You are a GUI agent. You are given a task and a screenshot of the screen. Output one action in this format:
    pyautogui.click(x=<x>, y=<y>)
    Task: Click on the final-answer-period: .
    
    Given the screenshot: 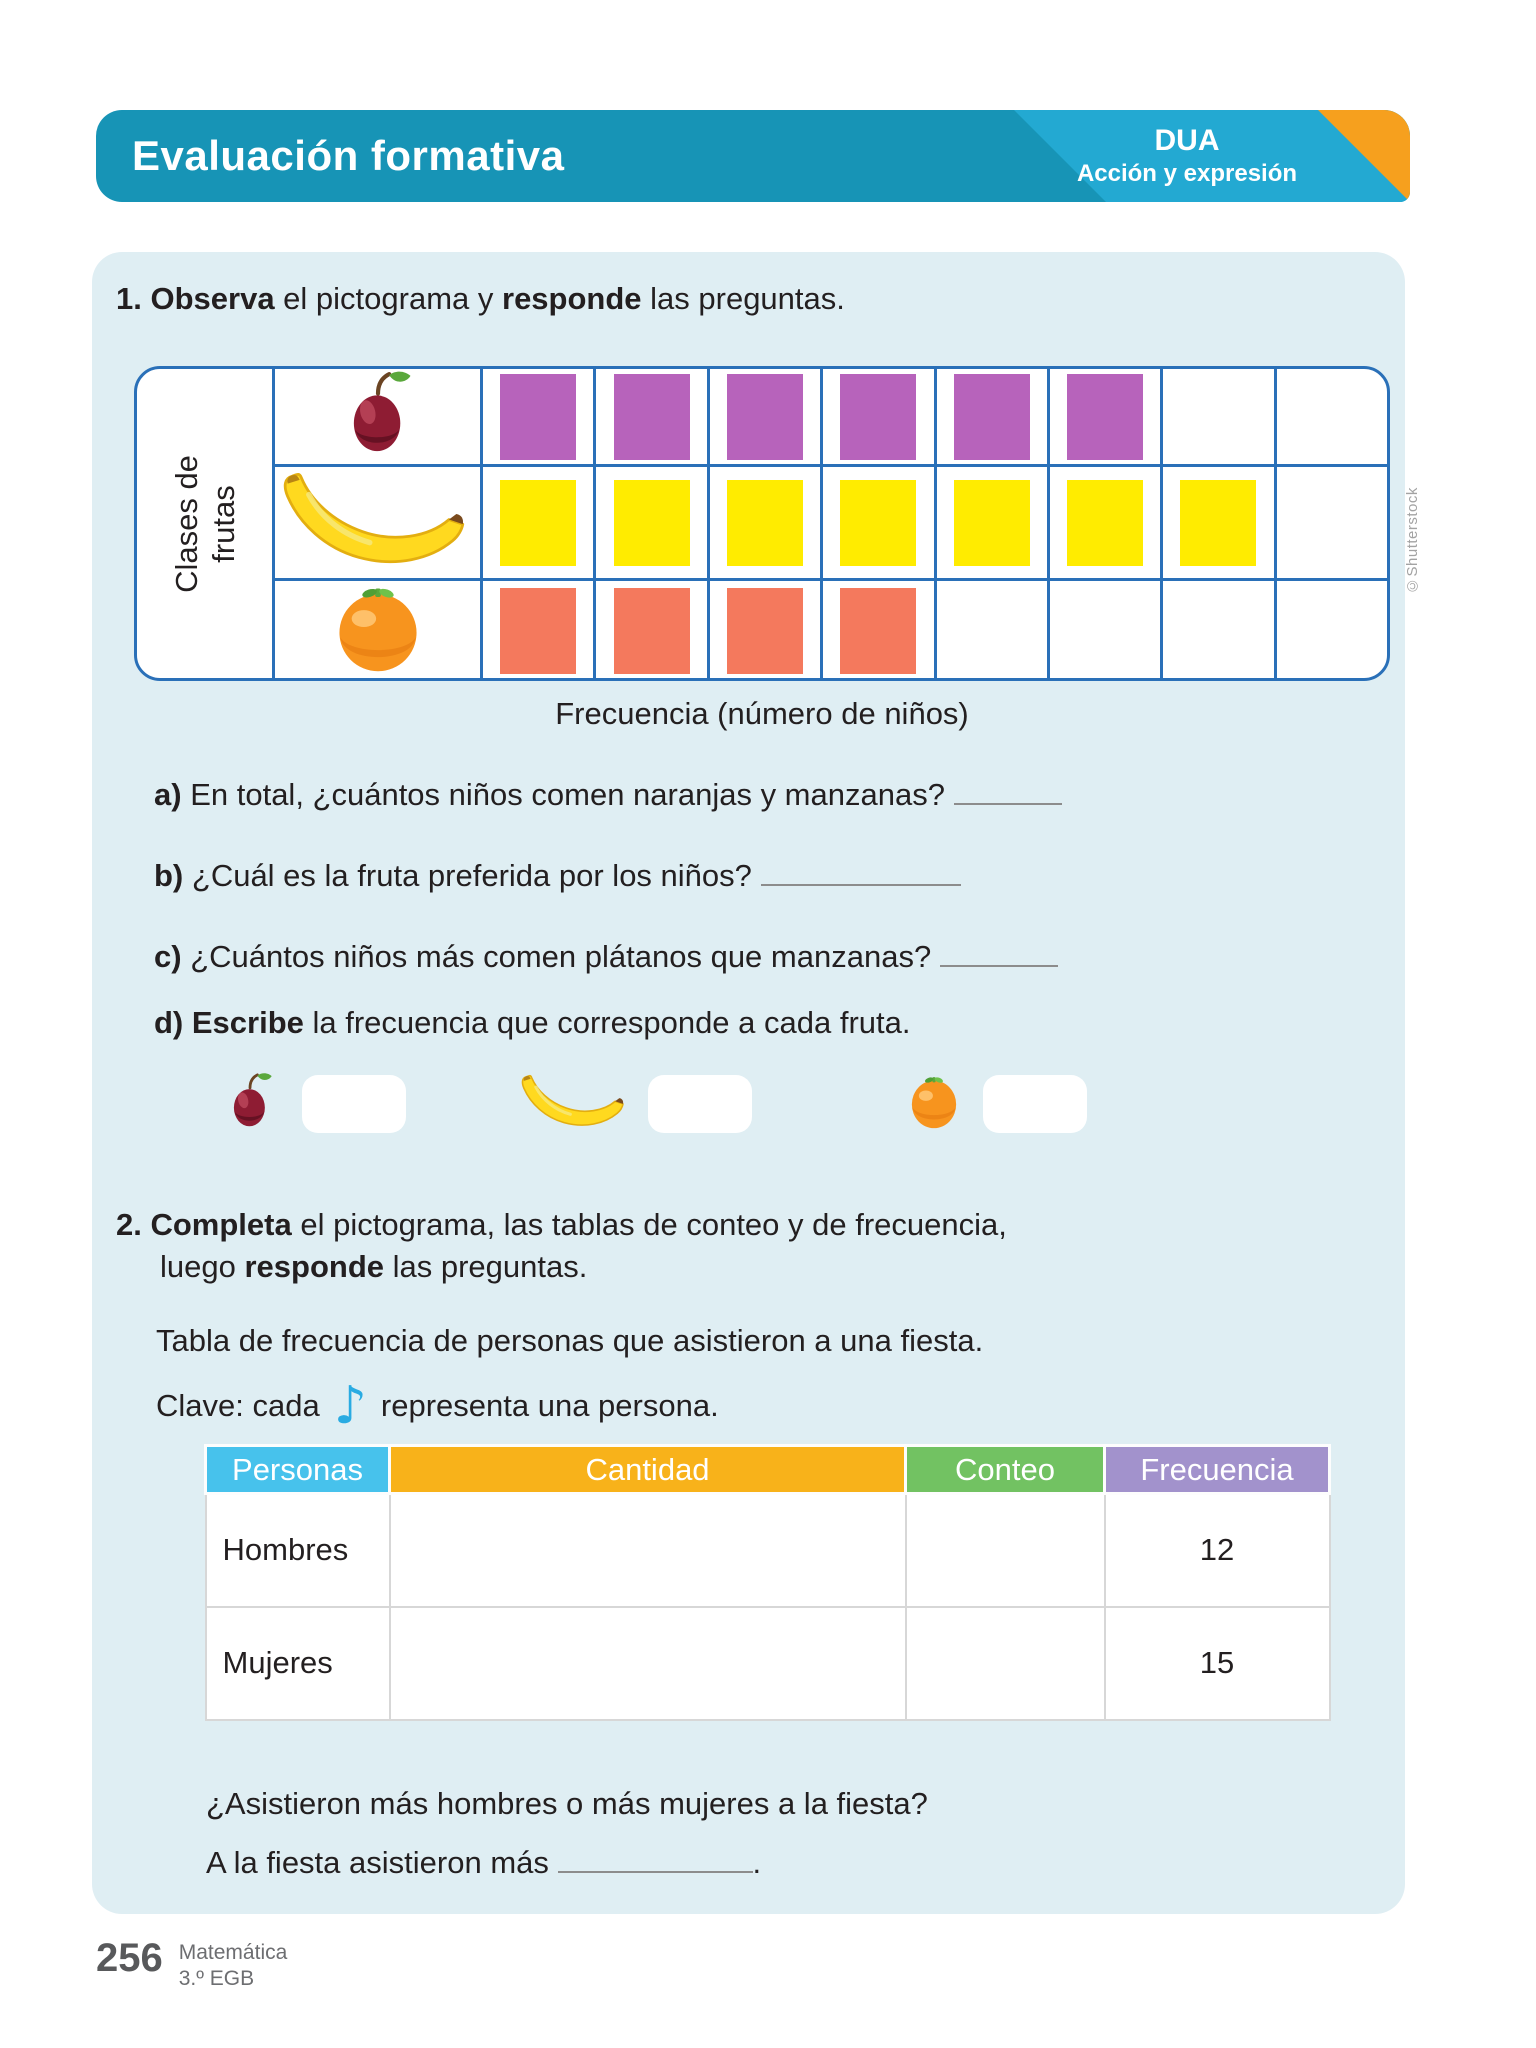 What is the action you would take?
    pyautogui.click(x=757, y=1862)
    